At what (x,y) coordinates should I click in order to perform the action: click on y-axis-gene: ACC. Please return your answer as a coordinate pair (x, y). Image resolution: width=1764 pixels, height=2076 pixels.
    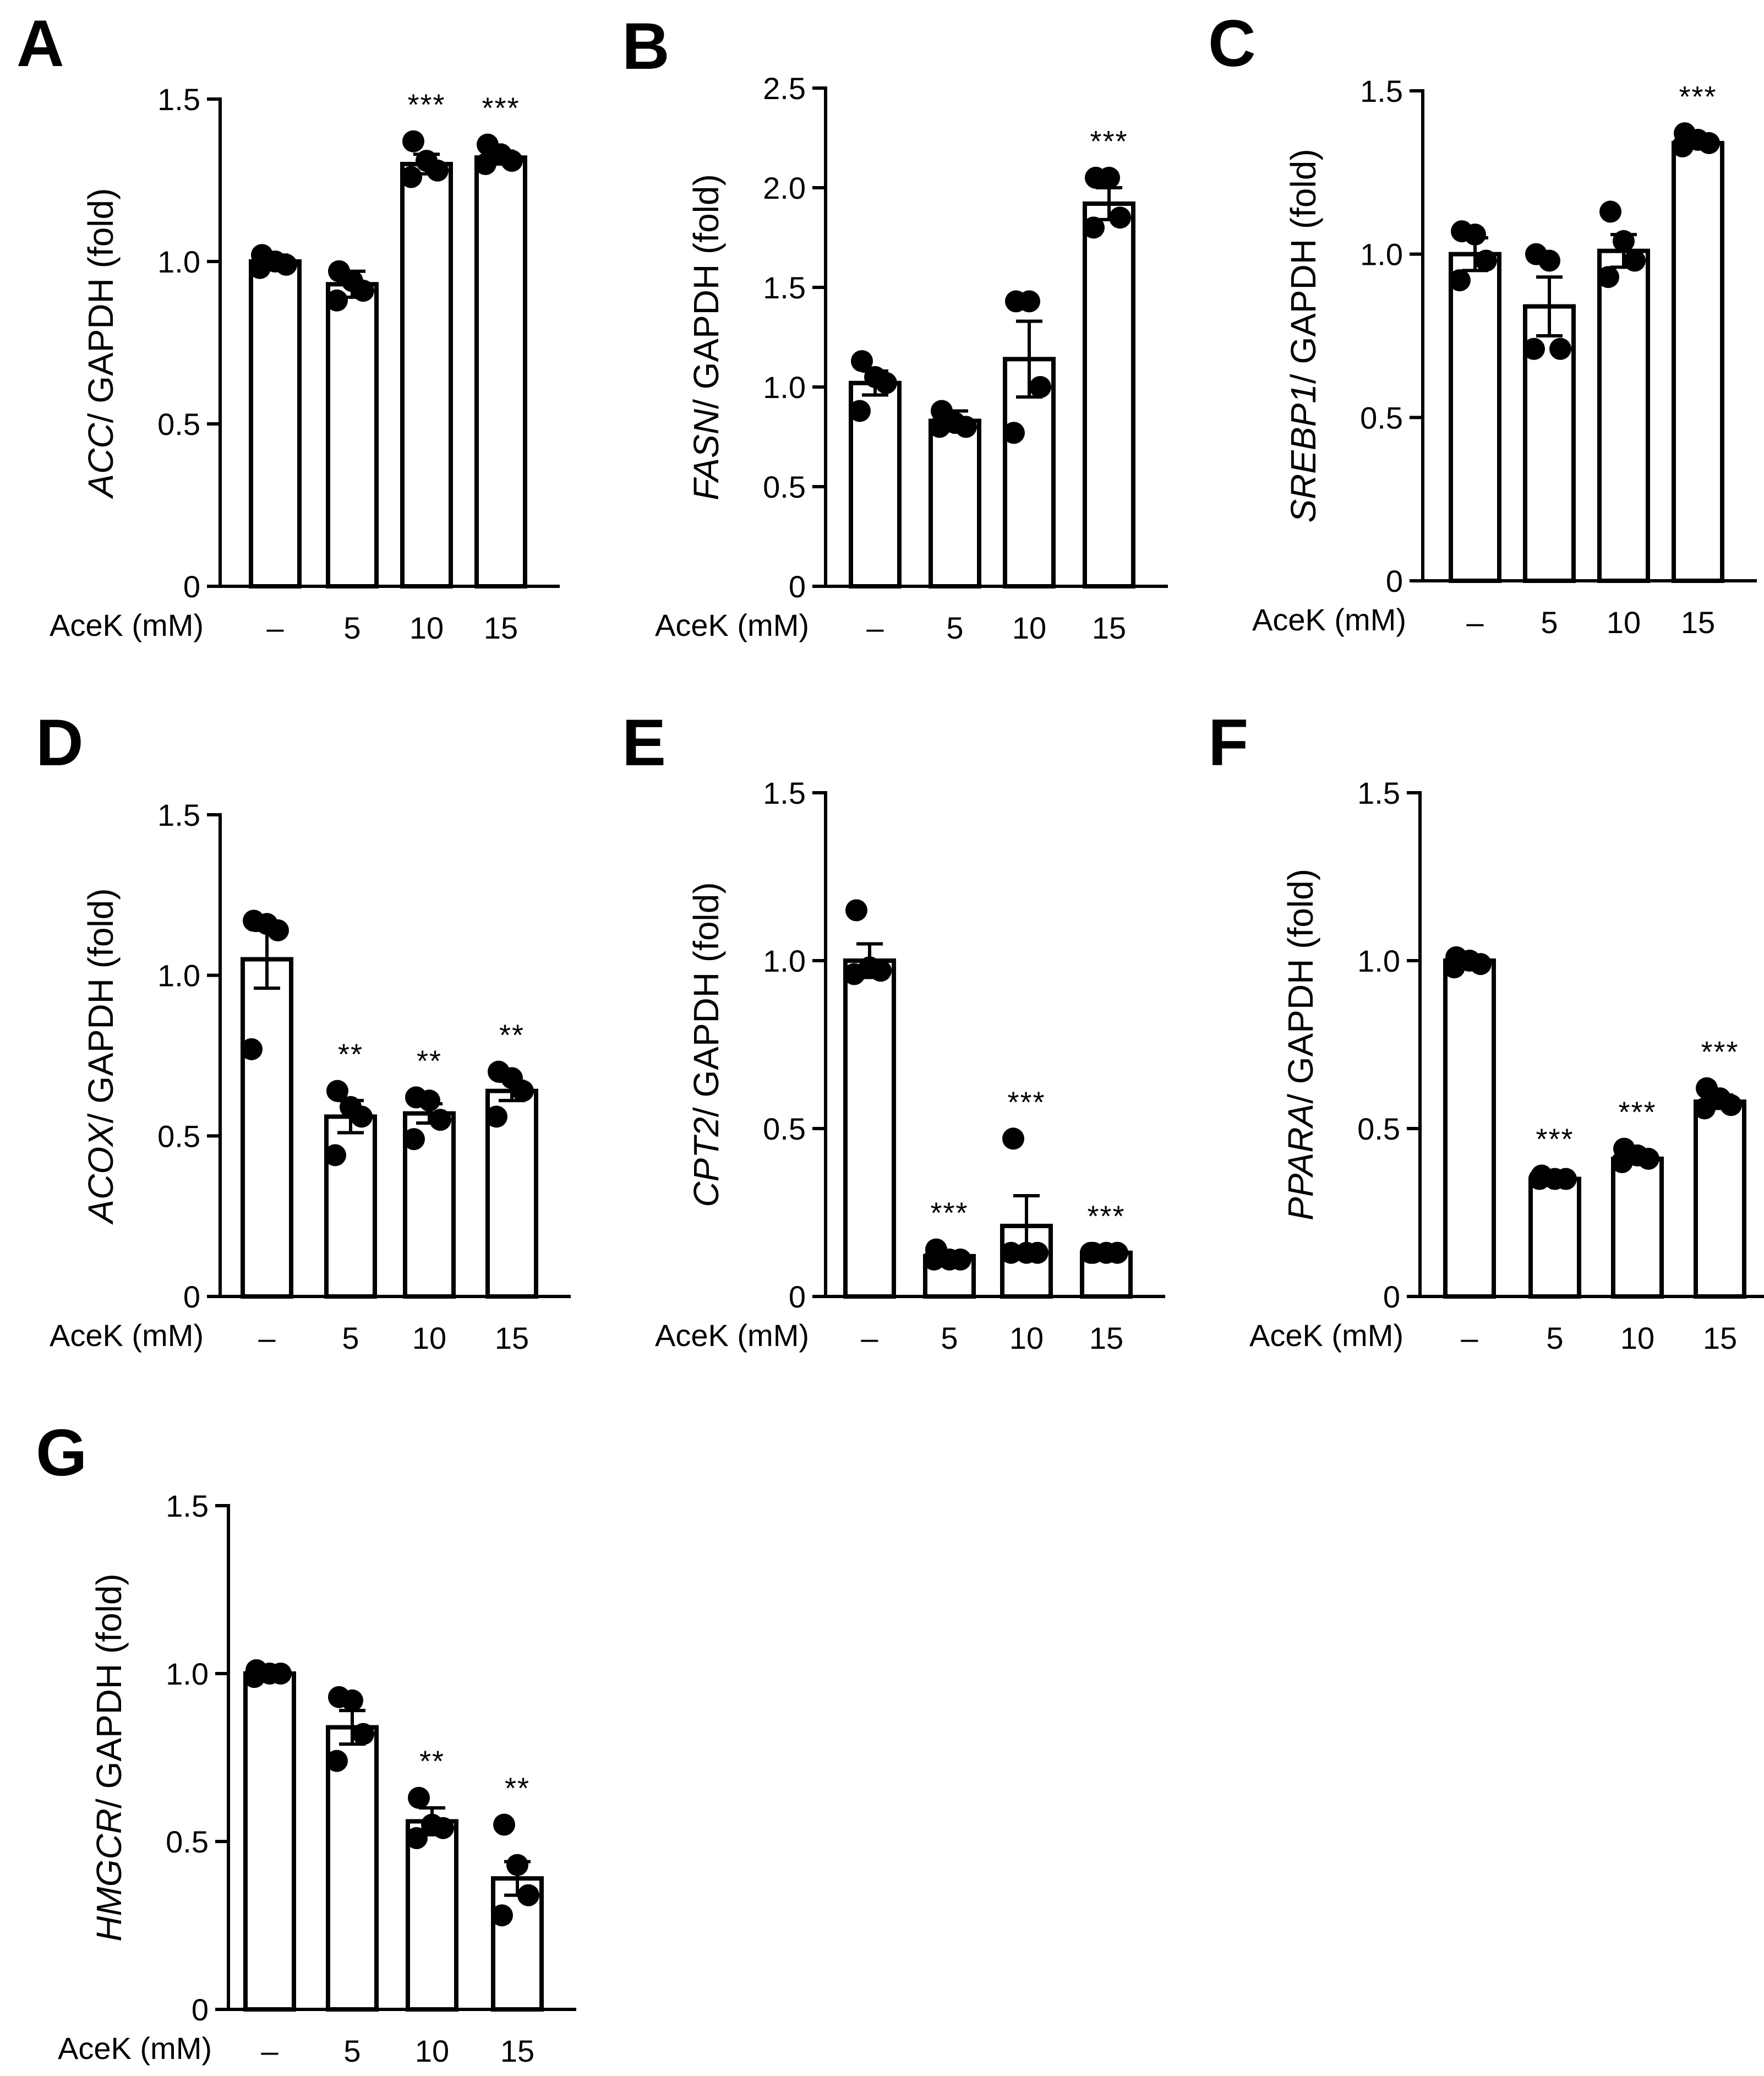
    Looking at the image, I should click on (101, 461).